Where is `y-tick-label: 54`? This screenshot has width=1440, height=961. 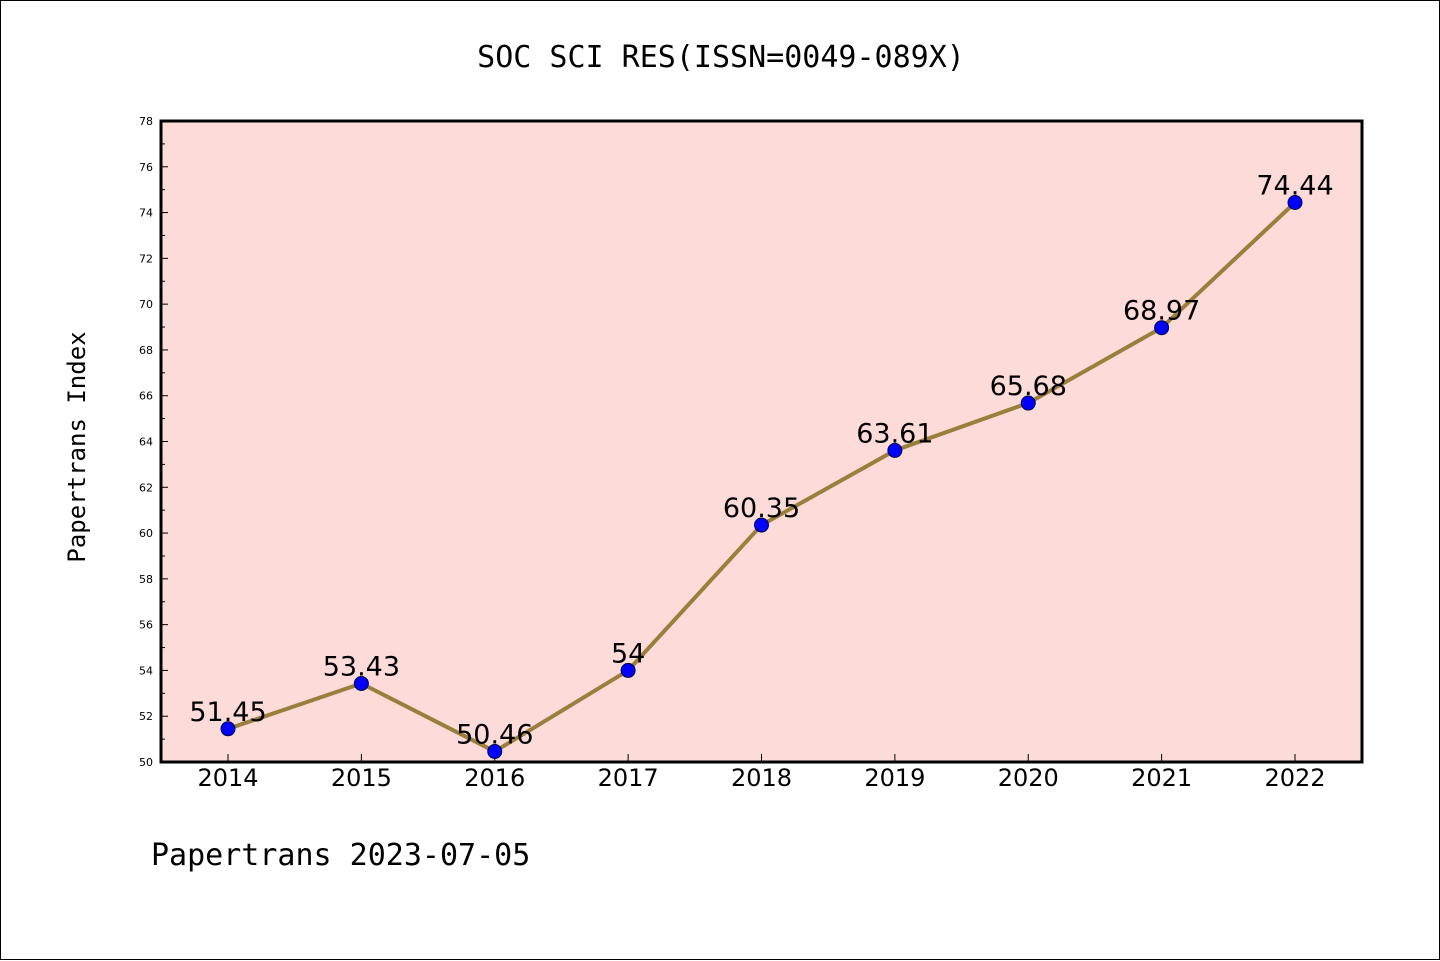
y-tick-label: 54 is located at coordinates (146, 670).